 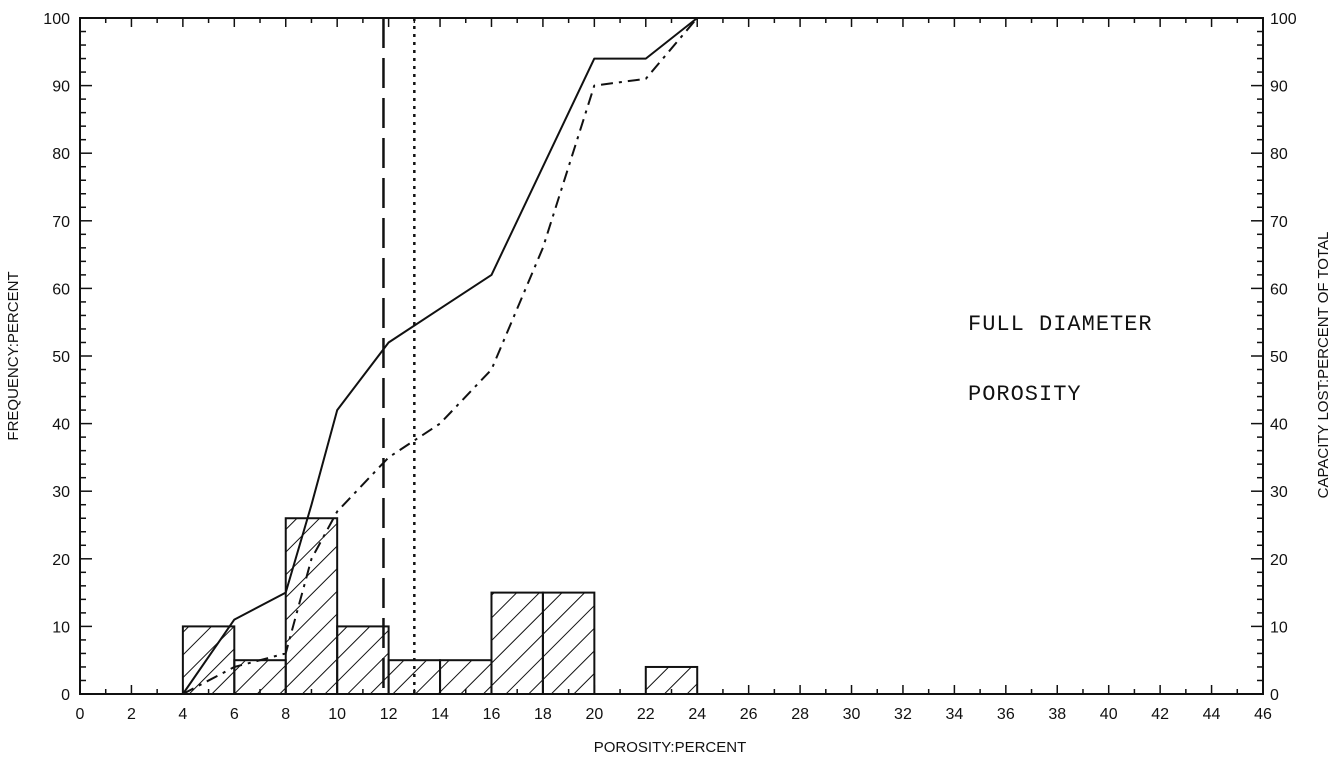 I want to click on y2-tick-label: 30, so click(x=1279, y=492).